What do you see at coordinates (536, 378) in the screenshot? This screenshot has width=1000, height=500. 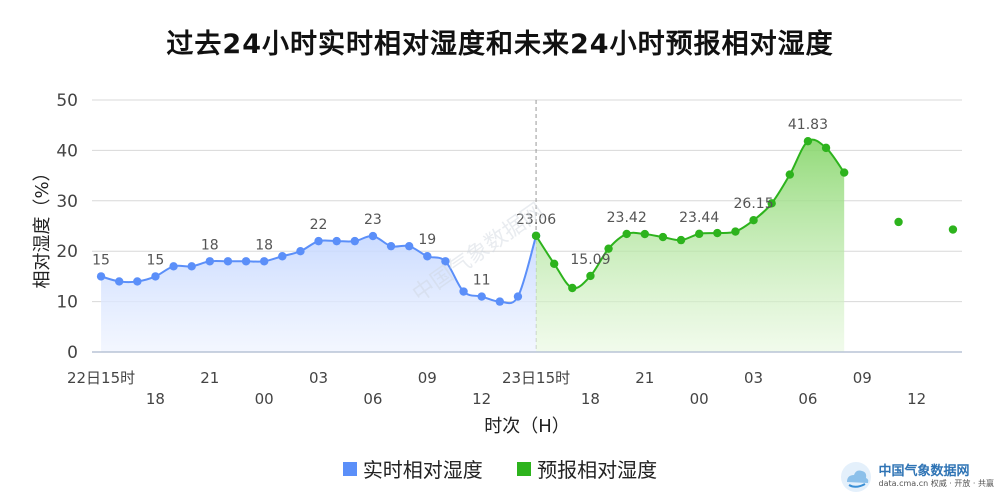 I see `x-tick-label: 23日15时` at bounding box center [536, 378].